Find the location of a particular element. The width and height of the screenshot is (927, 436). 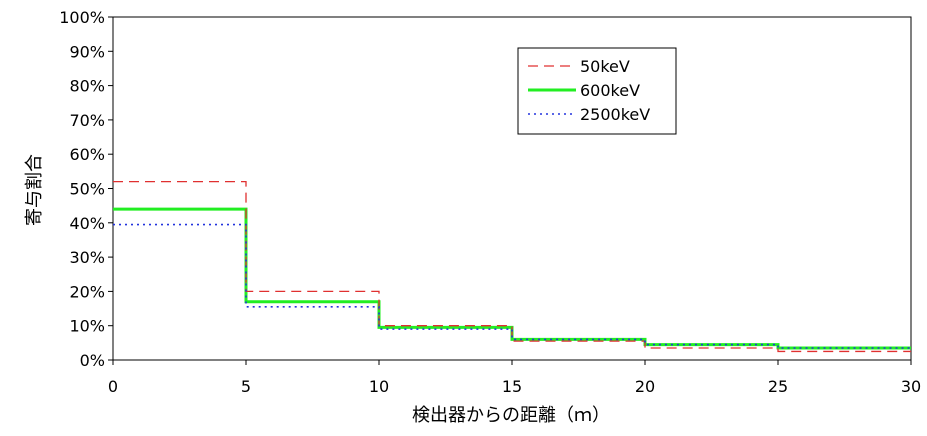

y-tick-label: 90% is located at coordinates (87, 51).